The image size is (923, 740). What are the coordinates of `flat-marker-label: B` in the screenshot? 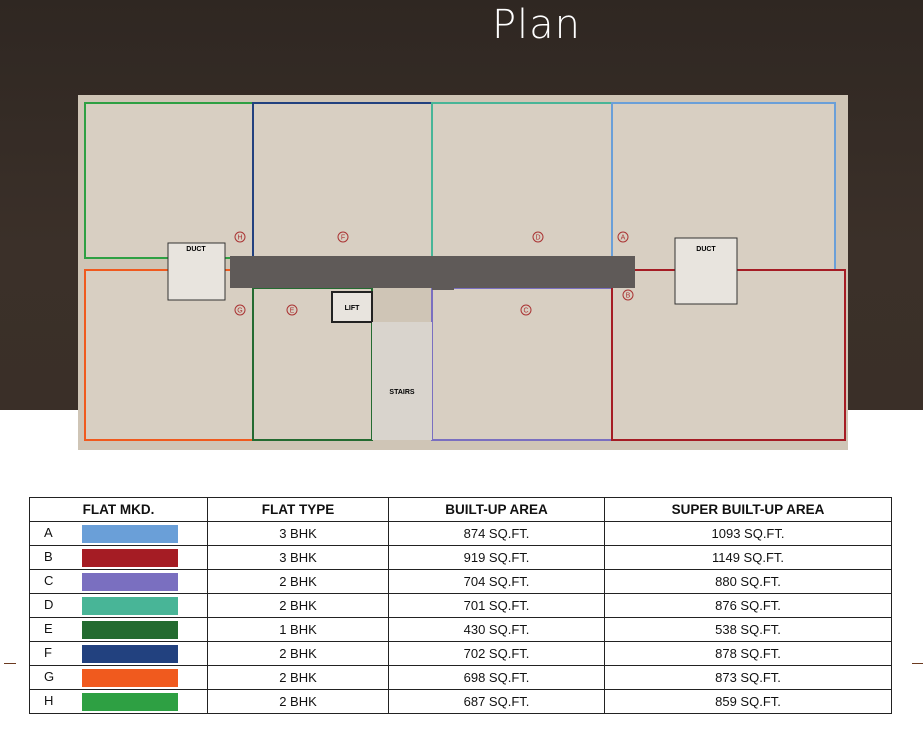 It's located at (628, 296).